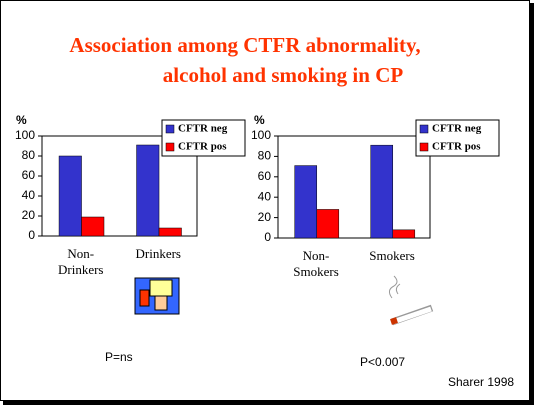 The width and height of the screenshot is (534, 405). Describe the element at coordinates (481, 382) in the screenshot. I see `source: Sharer 1998` at that location.